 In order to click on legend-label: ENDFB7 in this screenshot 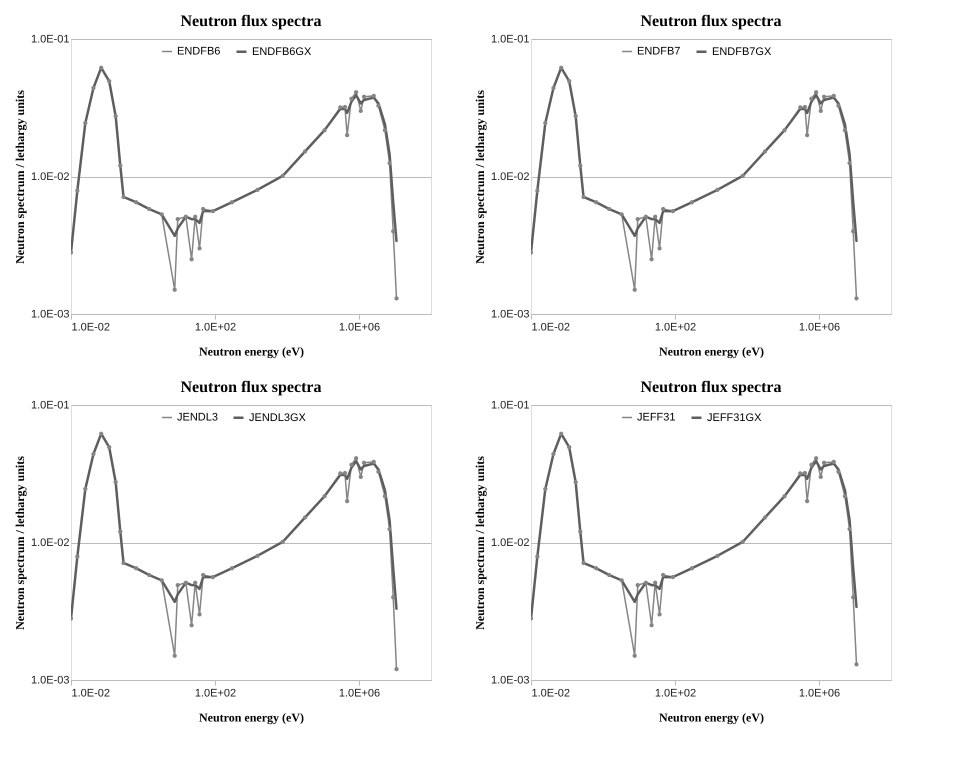, I will do `click(658, 52)`.